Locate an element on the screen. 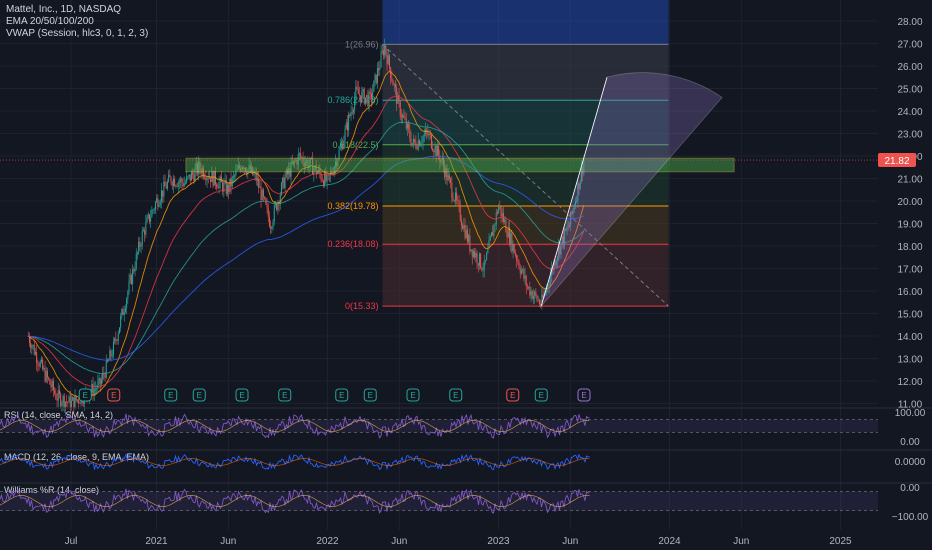 This screenshot has width=932, height=550. price-tick-label: 12.00 is located at coordinates (909, 382).